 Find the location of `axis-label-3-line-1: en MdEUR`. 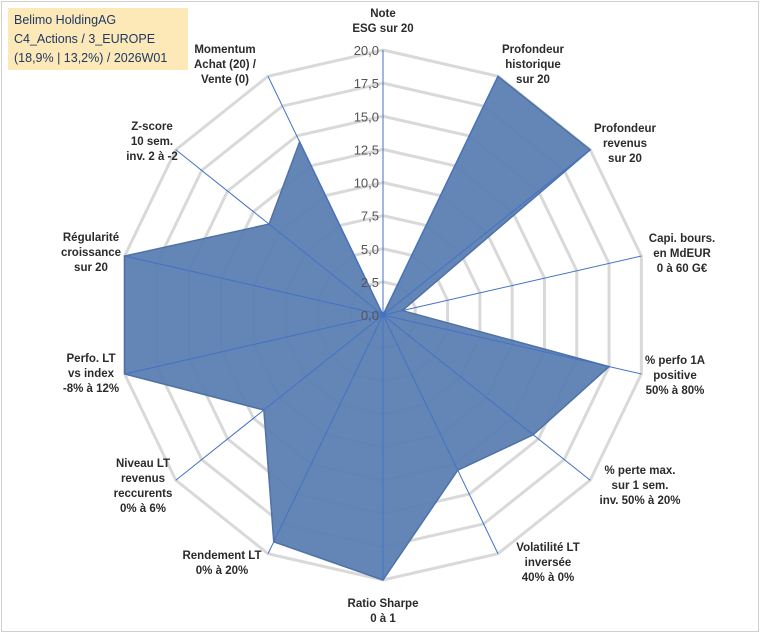

axis-label-3-line-1: en MdEUR is located at coordinates (682, 254).